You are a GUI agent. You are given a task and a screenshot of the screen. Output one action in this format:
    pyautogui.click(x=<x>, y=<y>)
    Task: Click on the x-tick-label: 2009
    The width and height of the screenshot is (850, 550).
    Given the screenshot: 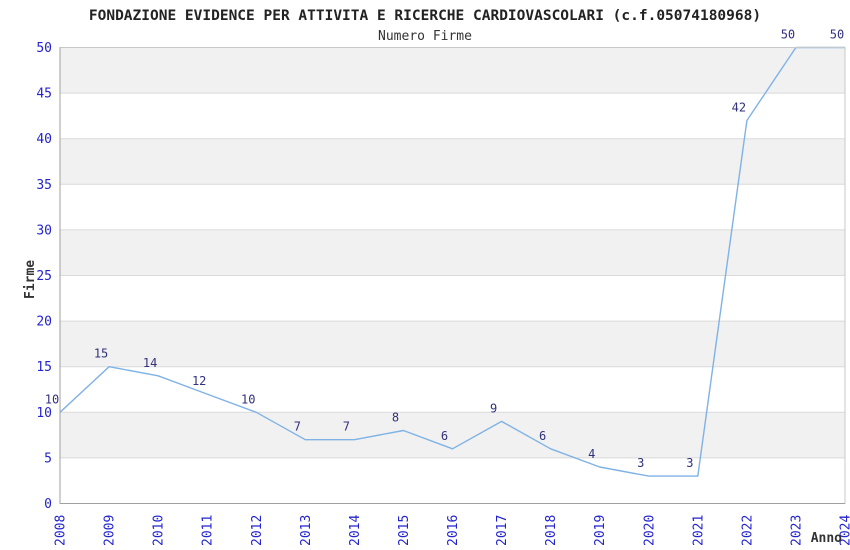 What is the action you would take?
    pyautogui.click(x=110, y=530)
    